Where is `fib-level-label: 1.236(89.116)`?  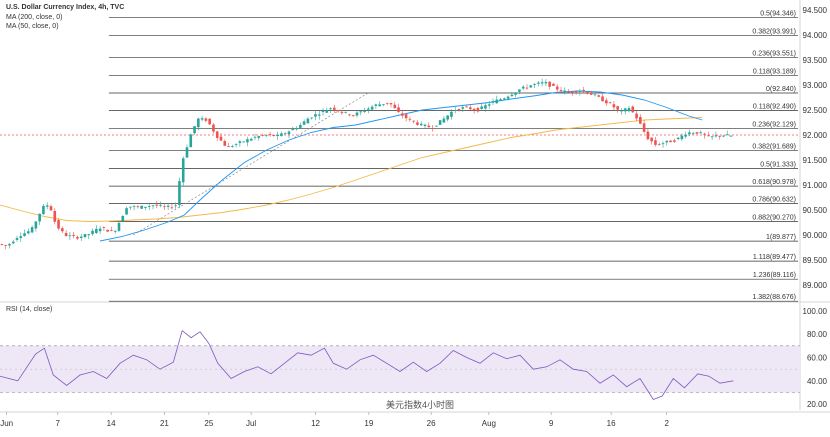 fib-level-label: 1.236(89.116) is located at coordinates (774, 275).